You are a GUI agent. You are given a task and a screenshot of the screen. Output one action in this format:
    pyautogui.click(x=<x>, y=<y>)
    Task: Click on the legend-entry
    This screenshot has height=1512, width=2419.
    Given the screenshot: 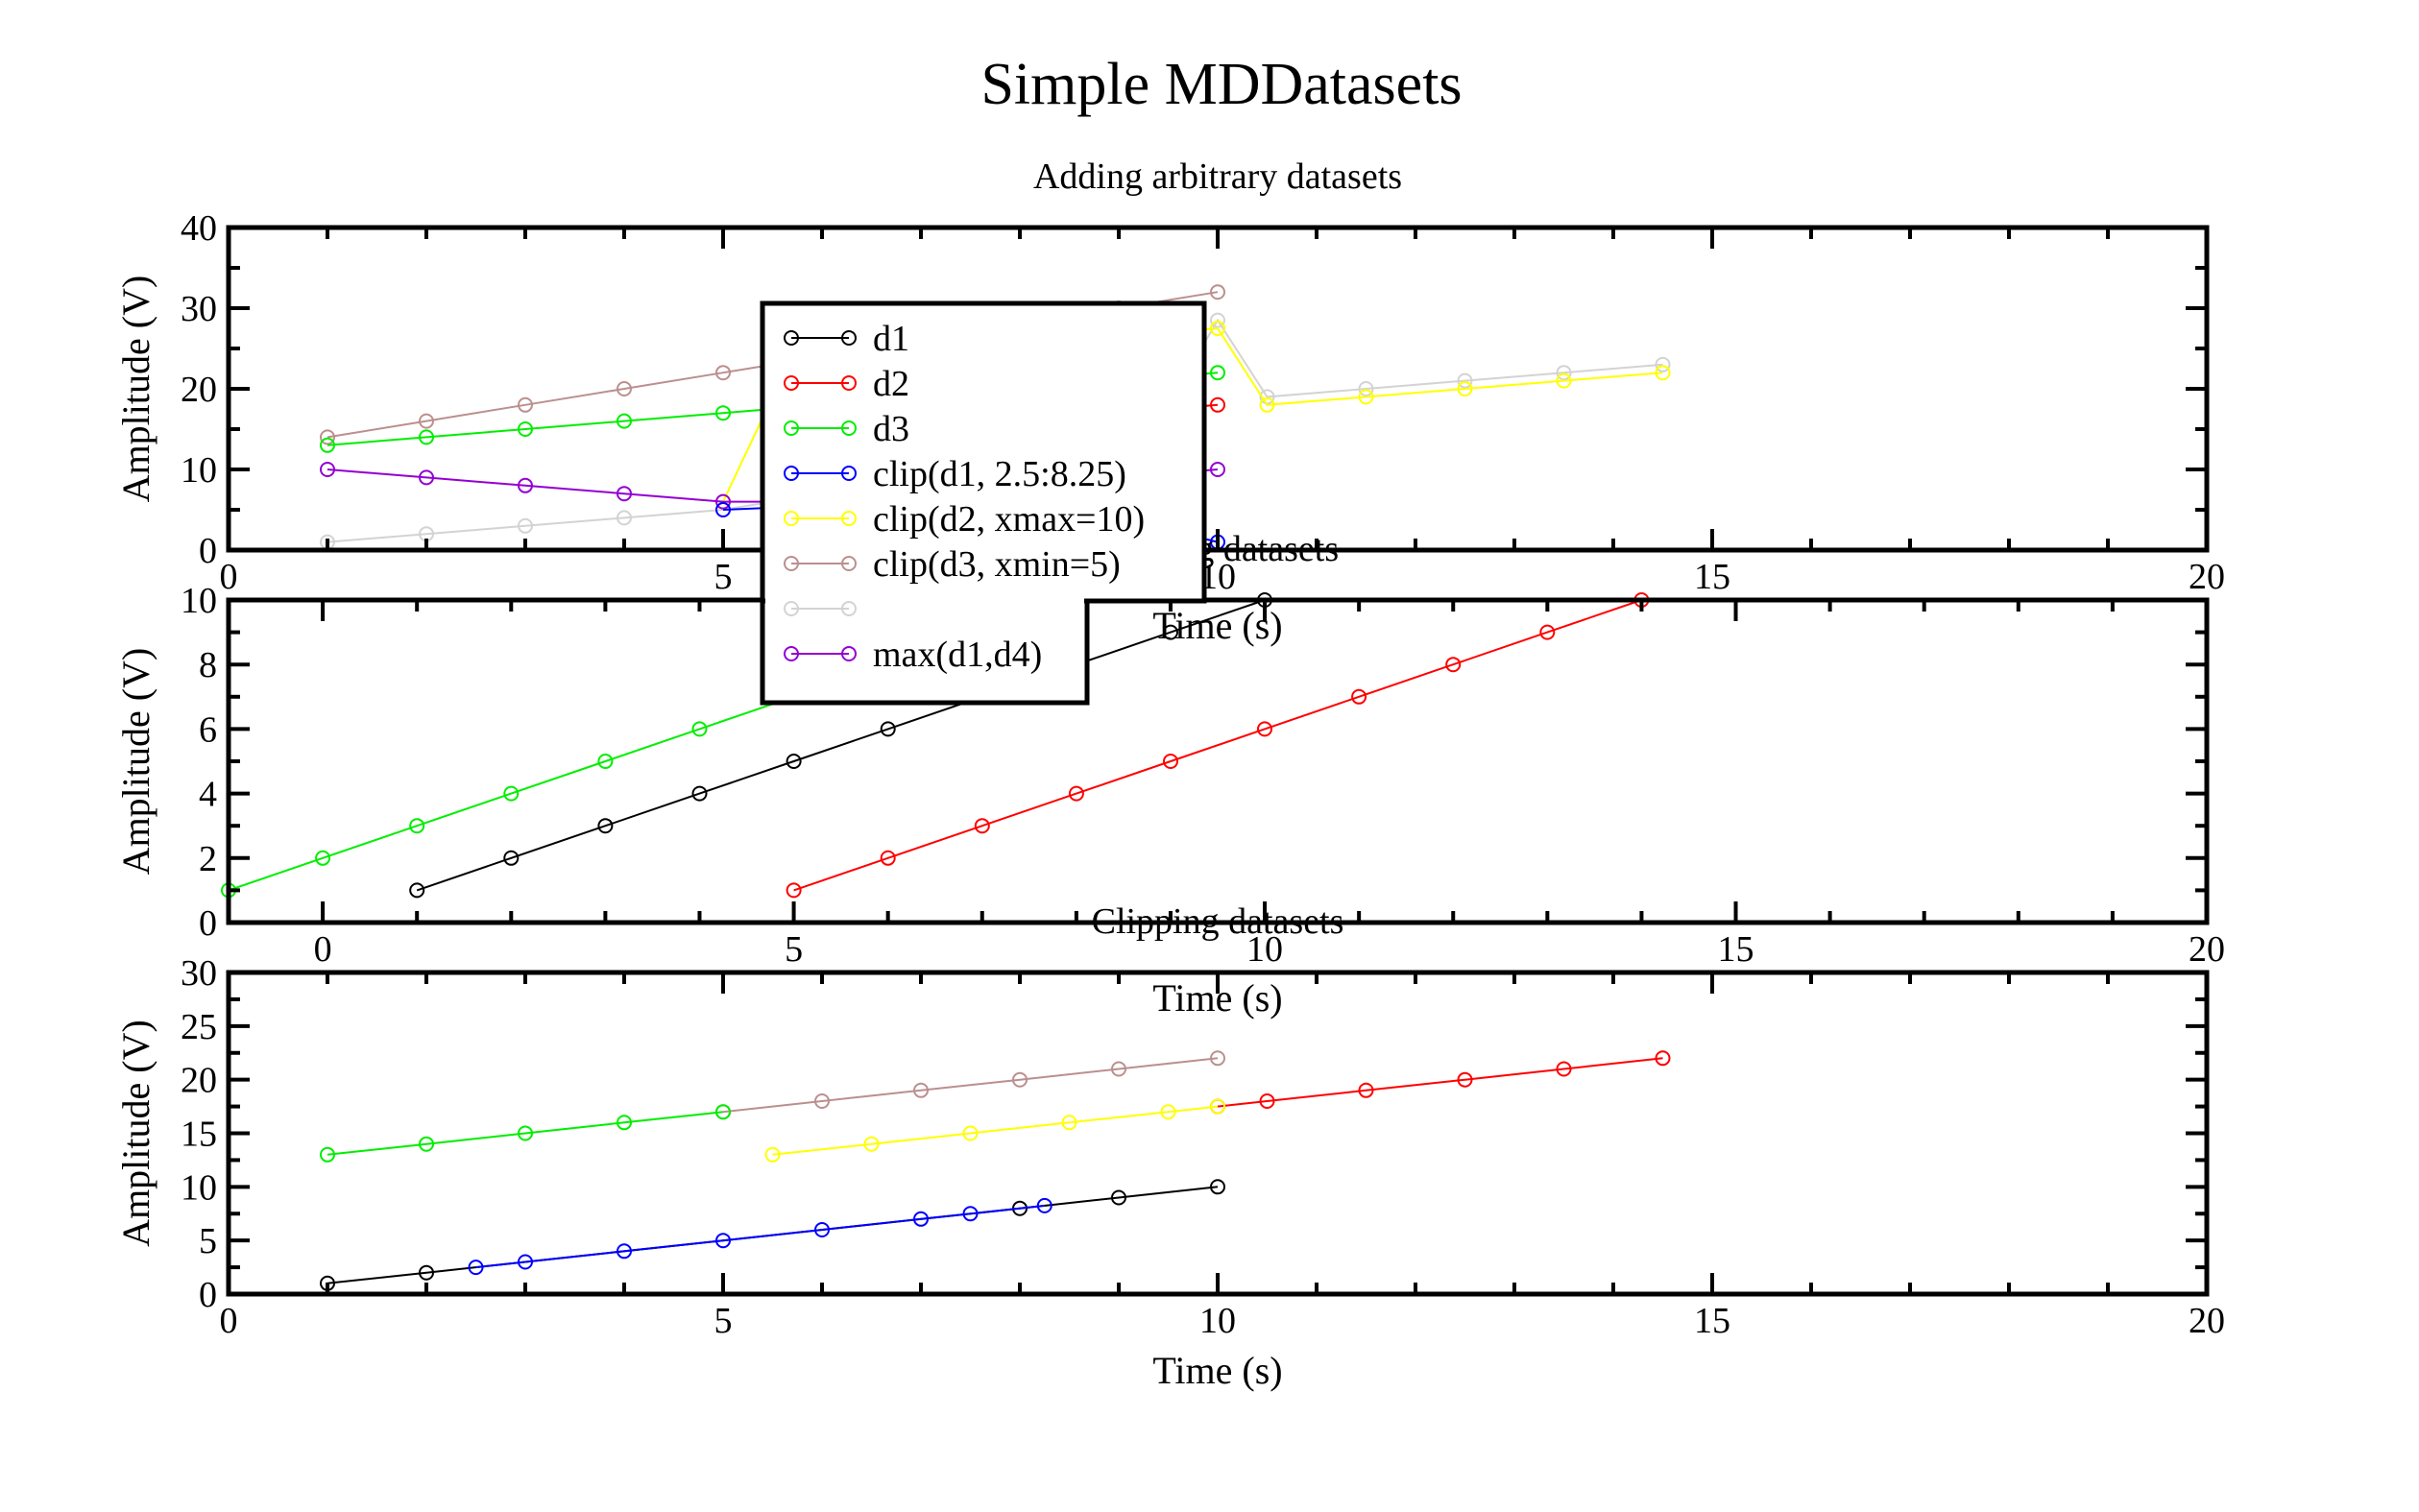 What is the action you would take?
    pyautogui.click(x=820, y=608)
    